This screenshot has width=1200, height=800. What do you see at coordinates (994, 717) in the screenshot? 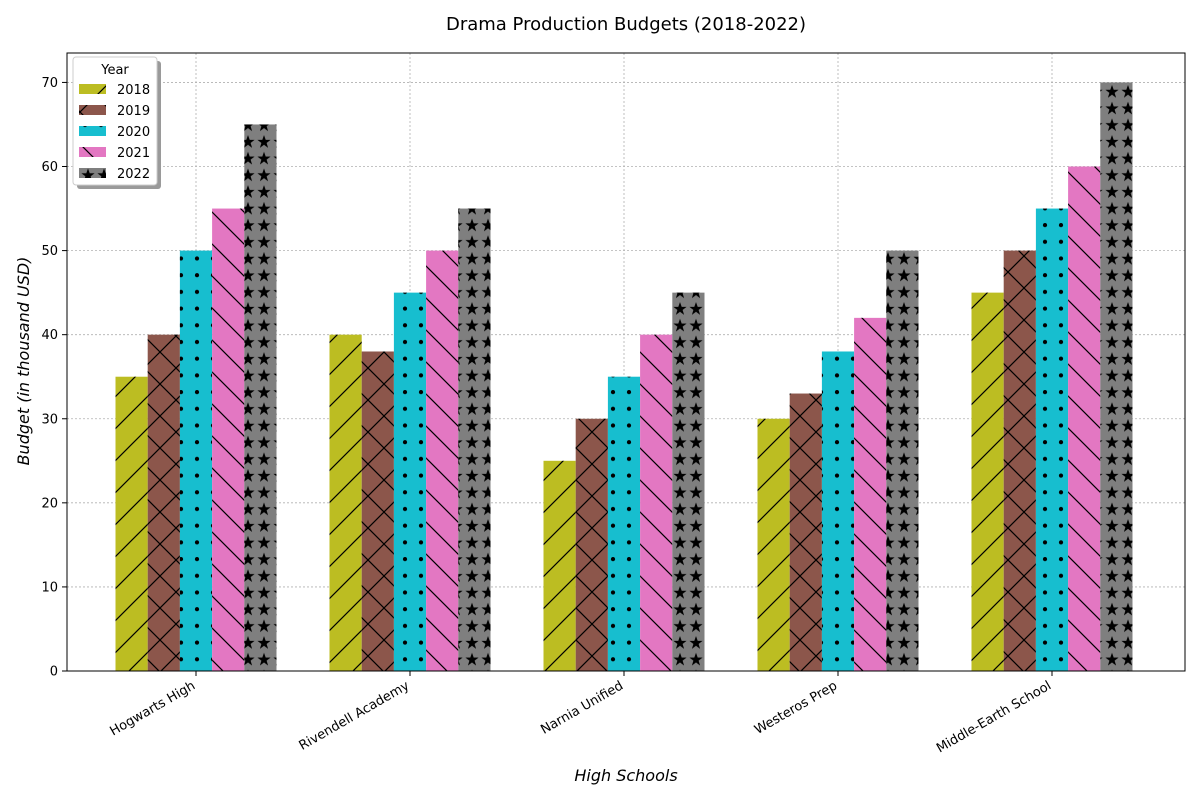
I see `x-tick-label: Middle-Earth School` at bounding box center [994, 717].